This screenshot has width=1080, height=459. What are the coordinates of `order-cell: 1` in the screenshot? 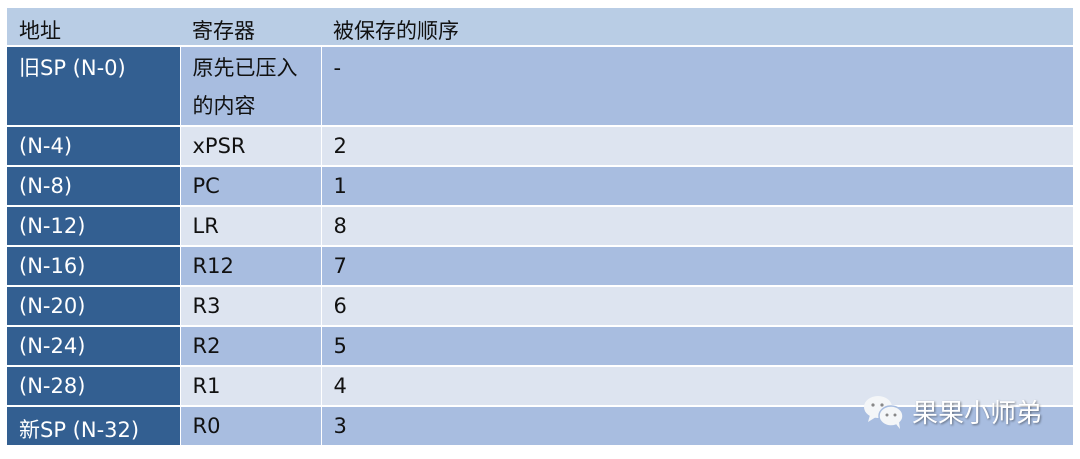 It's located at (697, 186).